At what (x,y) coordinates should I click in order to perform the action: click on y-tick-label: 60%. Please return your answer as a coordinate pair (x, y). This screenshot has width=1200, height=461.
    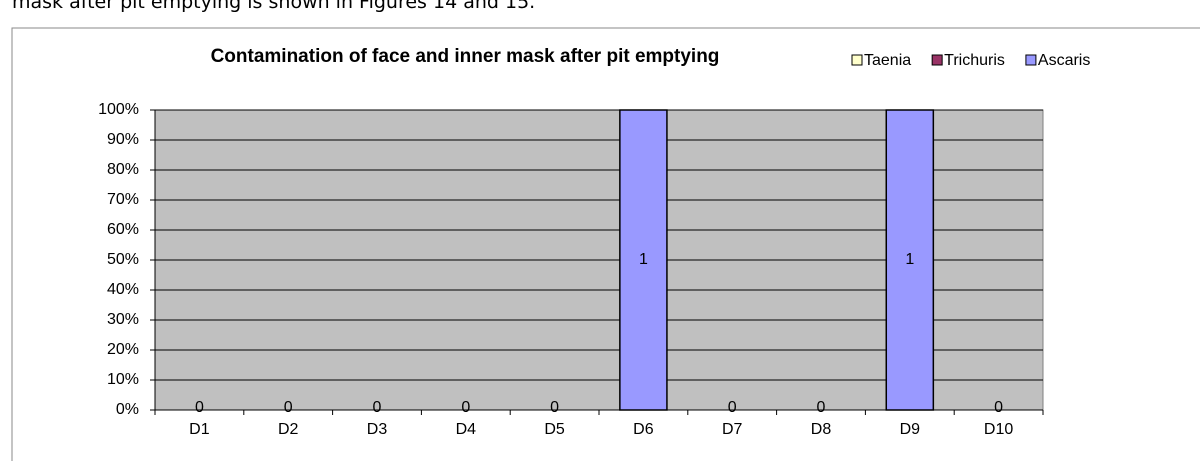
    Looking at the image, I should click on (123, 229).